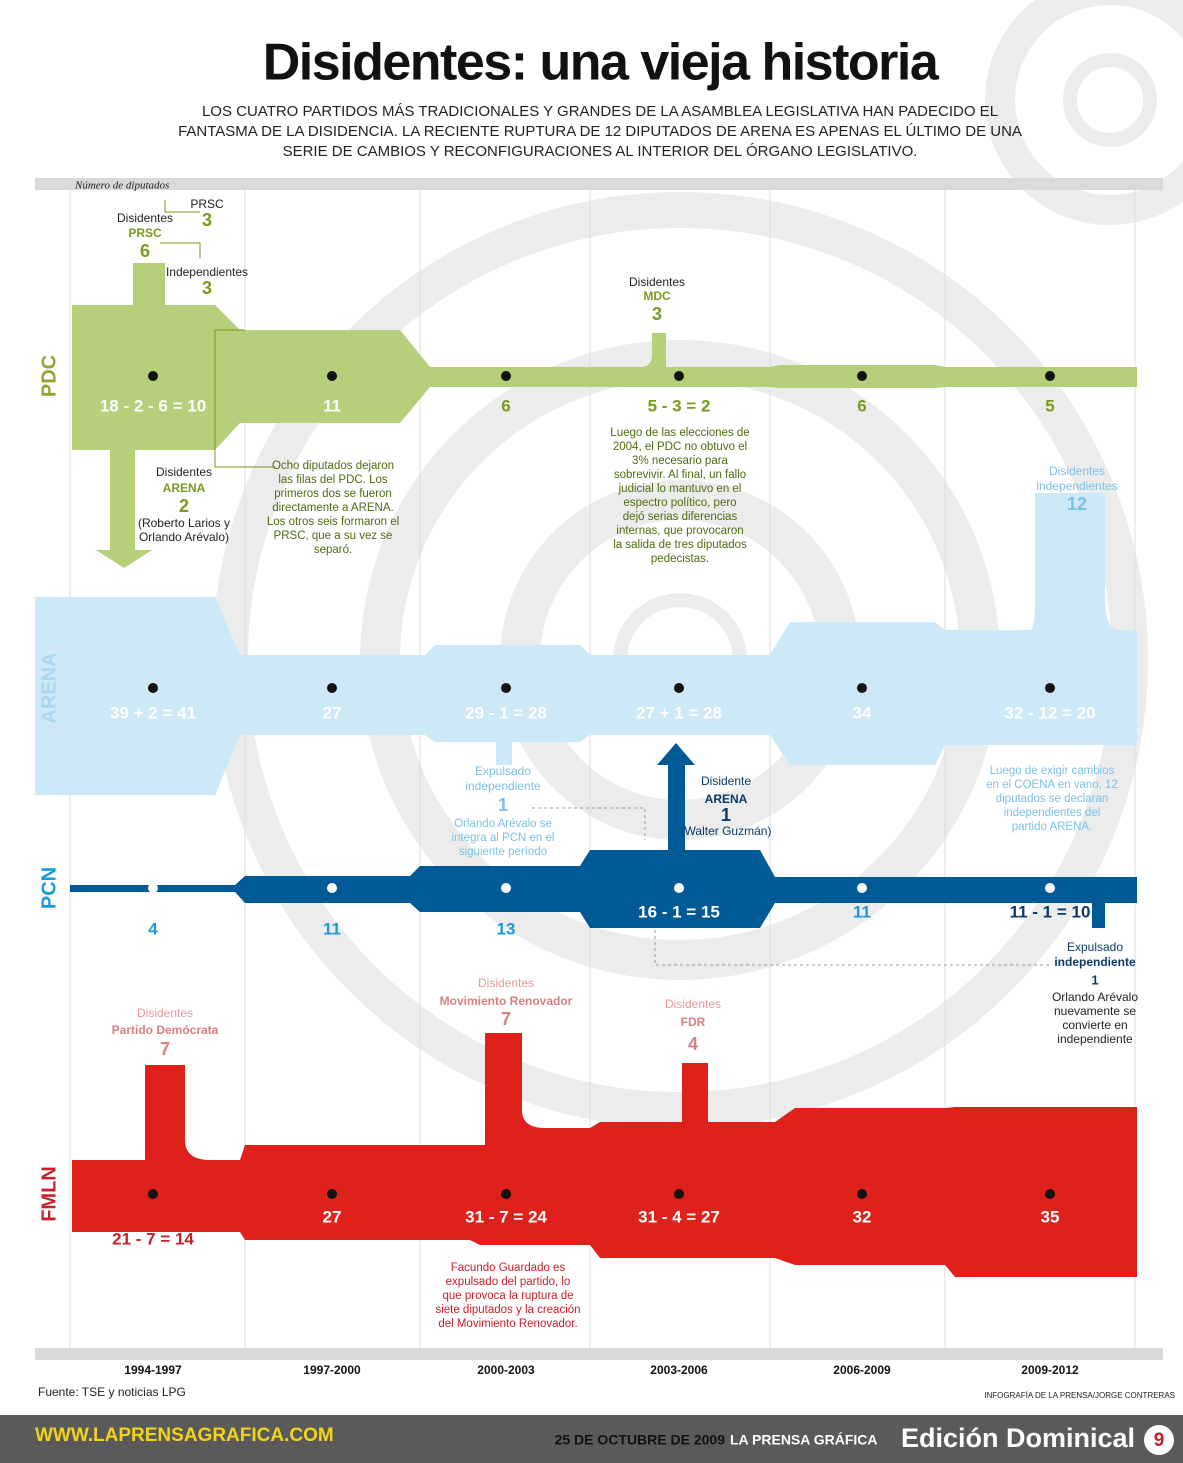 The width and height of the screenshot is (1183, 1463). I want to click on annotation-line: en el COENA en vano, 12, so click(1052, 785).